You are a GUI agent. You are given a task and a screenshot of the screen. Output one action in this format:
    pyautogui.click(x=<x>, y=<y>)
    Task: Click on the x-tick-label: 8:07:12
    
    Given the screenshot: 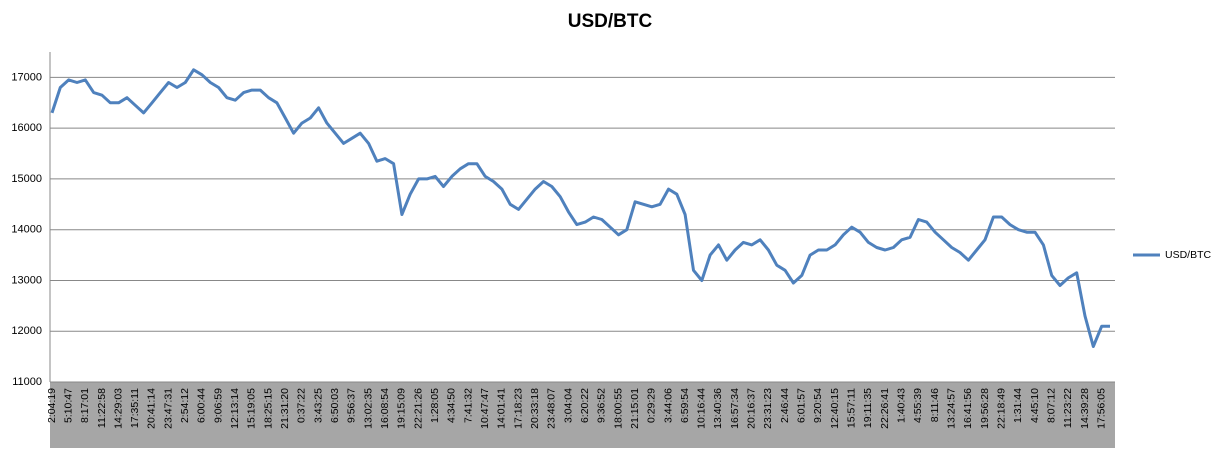 What is the action you would take?
    pyautogui.click(x=1051, y=405)
    